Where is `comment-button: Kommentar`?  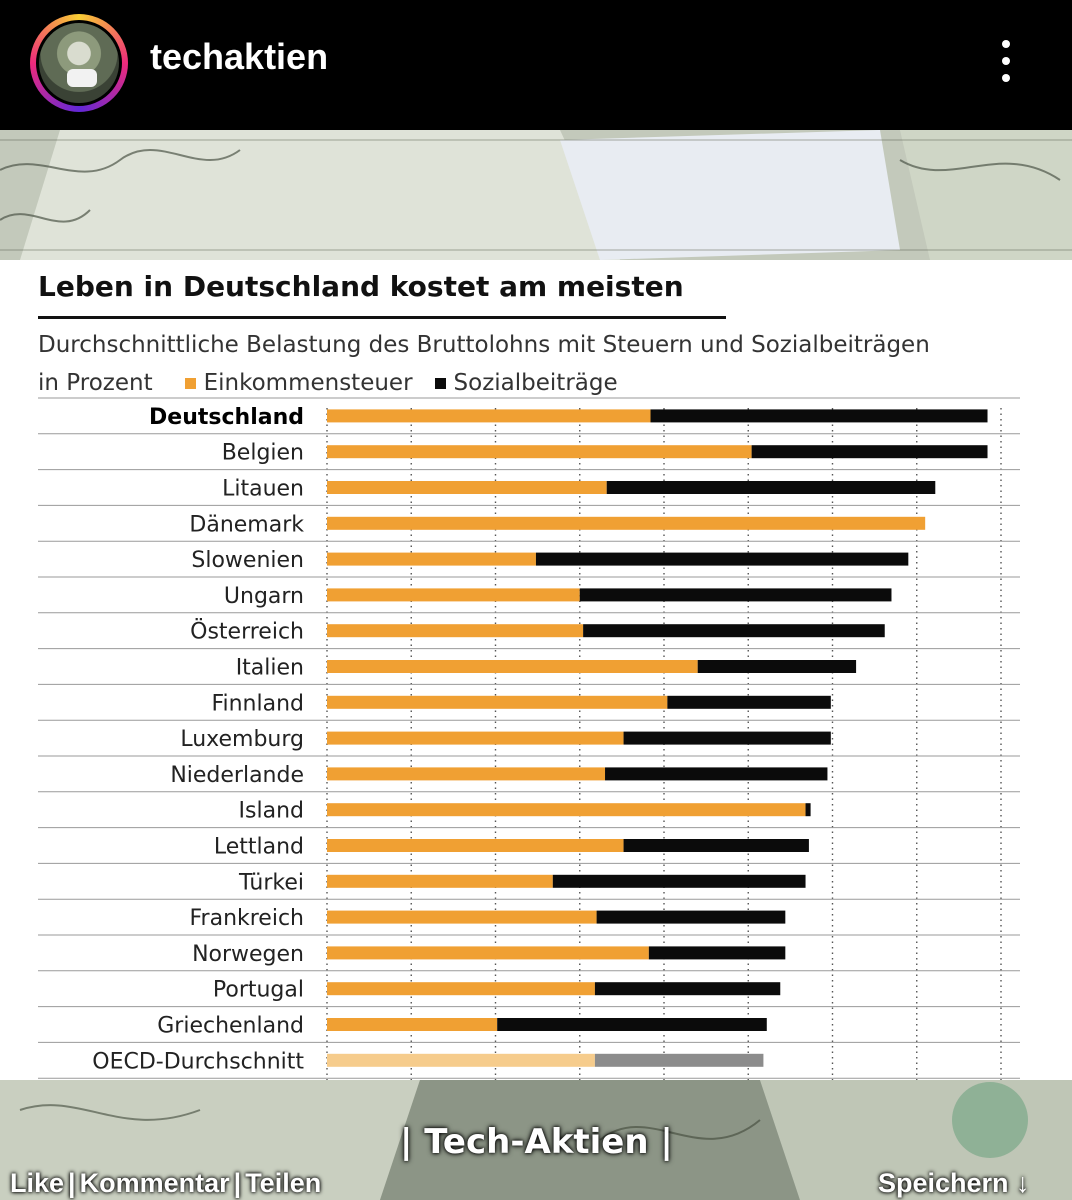 comment-button: Kommentar is located at coordinates (154, 1183).